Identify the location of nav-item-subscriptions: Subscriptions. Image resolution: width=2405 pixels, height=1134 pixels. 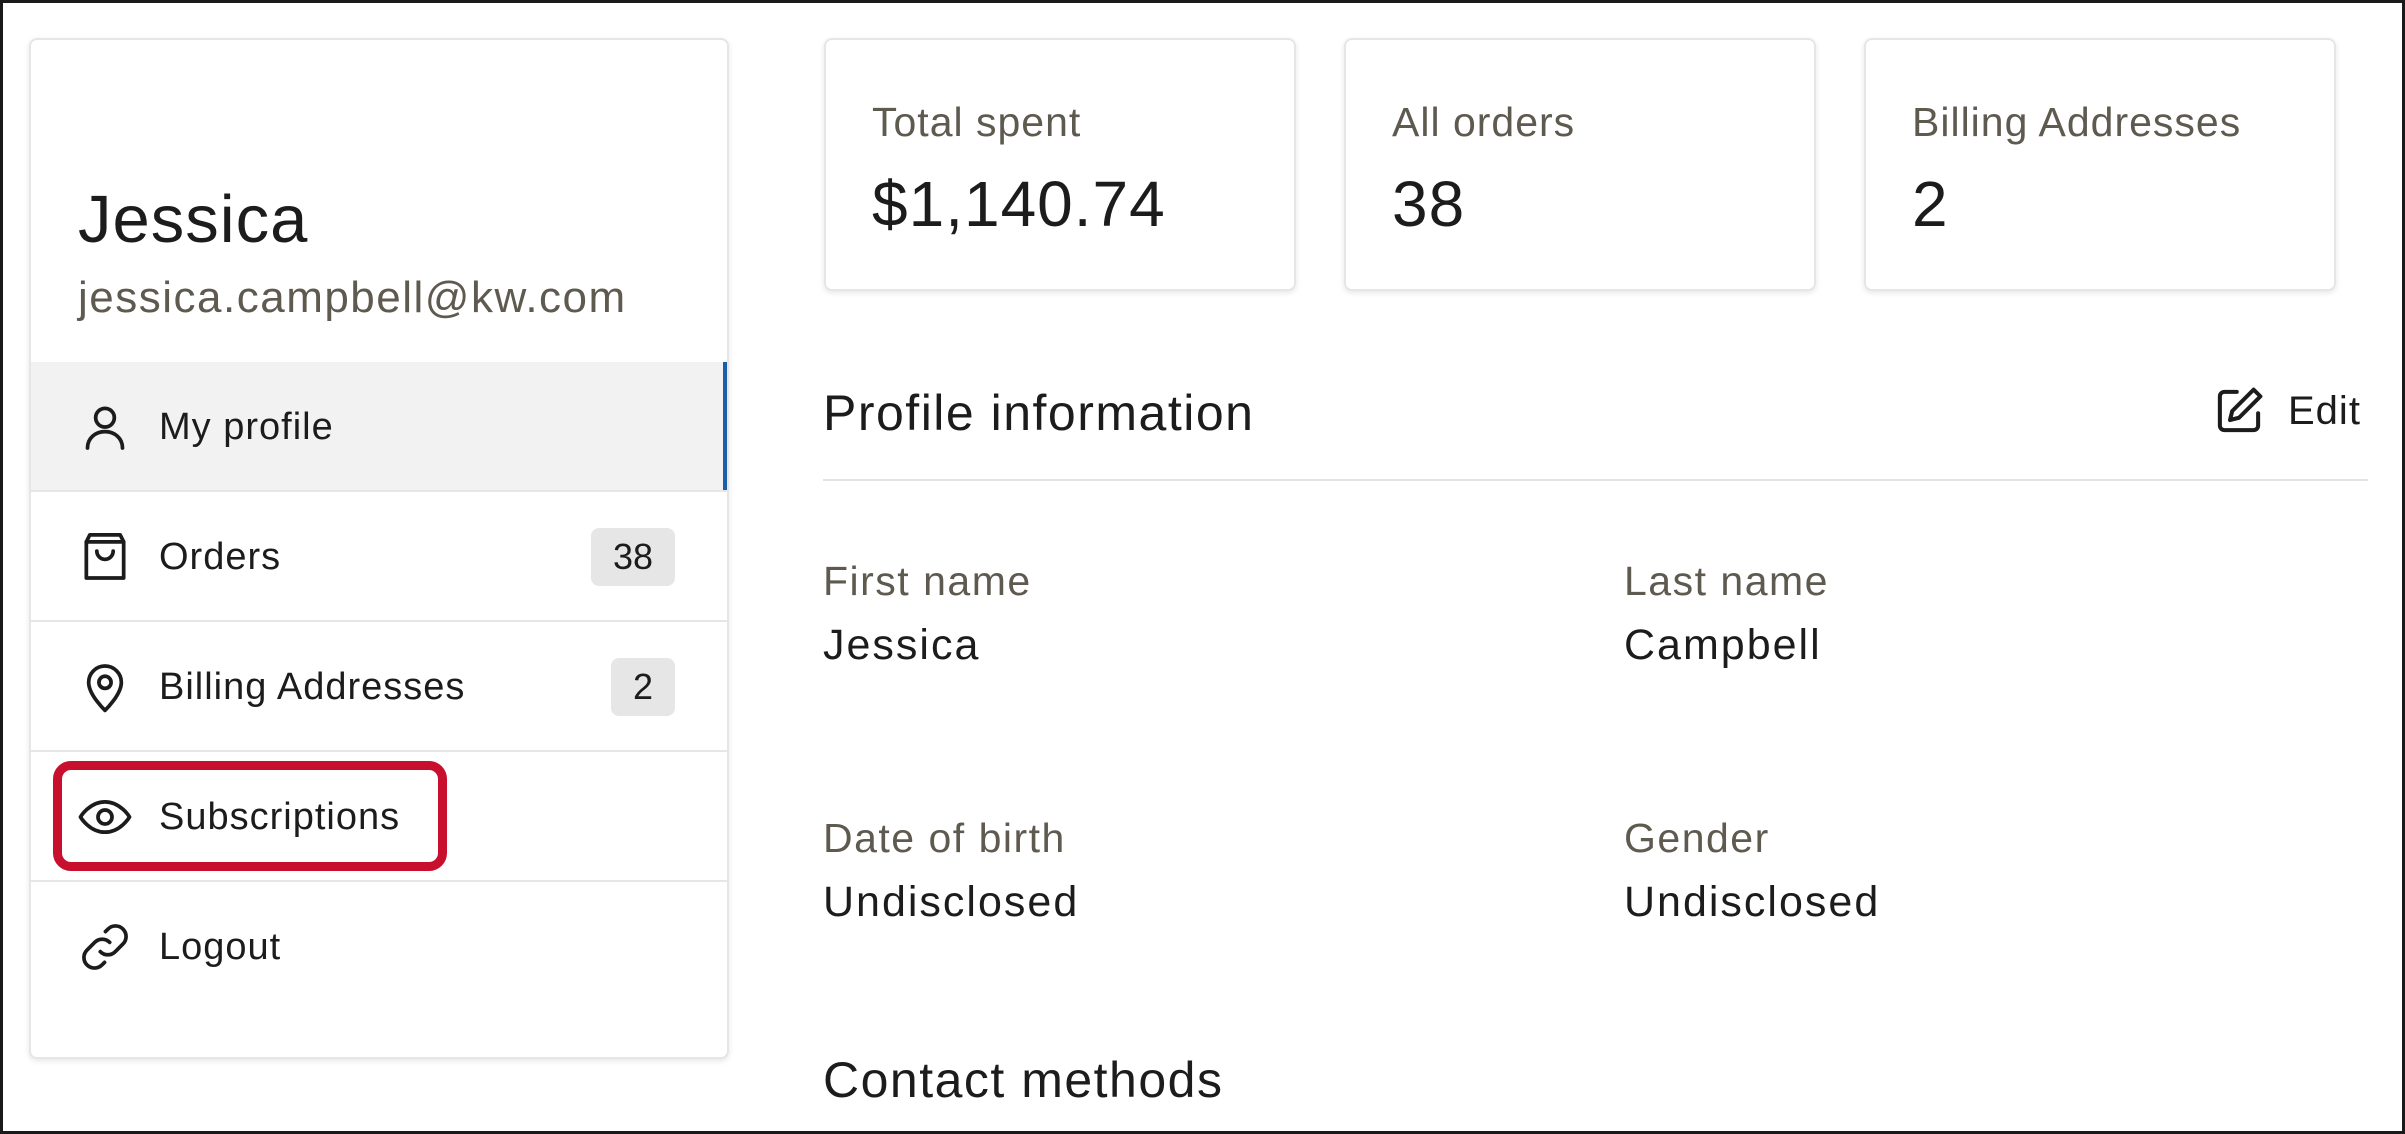
(379, 817).